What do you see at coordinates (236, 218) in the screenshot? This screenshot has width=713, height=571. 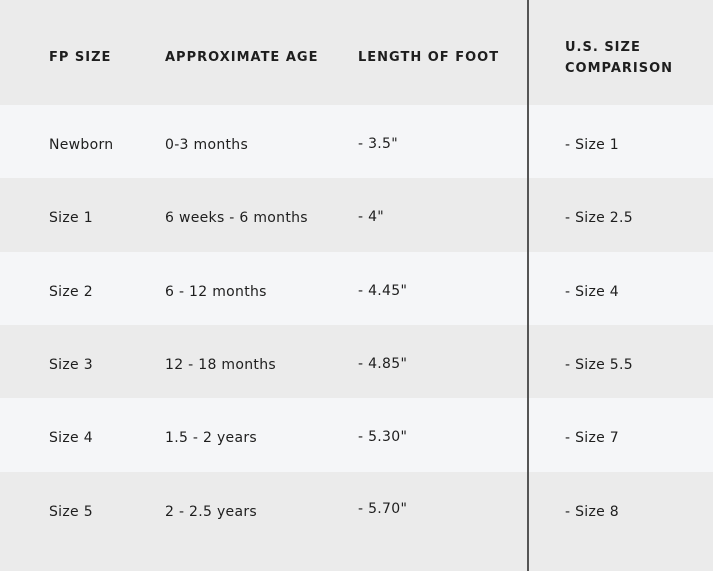 I see `cell-approximate-age: 6 weeks - 6 months` at bounding box center [236, 218].